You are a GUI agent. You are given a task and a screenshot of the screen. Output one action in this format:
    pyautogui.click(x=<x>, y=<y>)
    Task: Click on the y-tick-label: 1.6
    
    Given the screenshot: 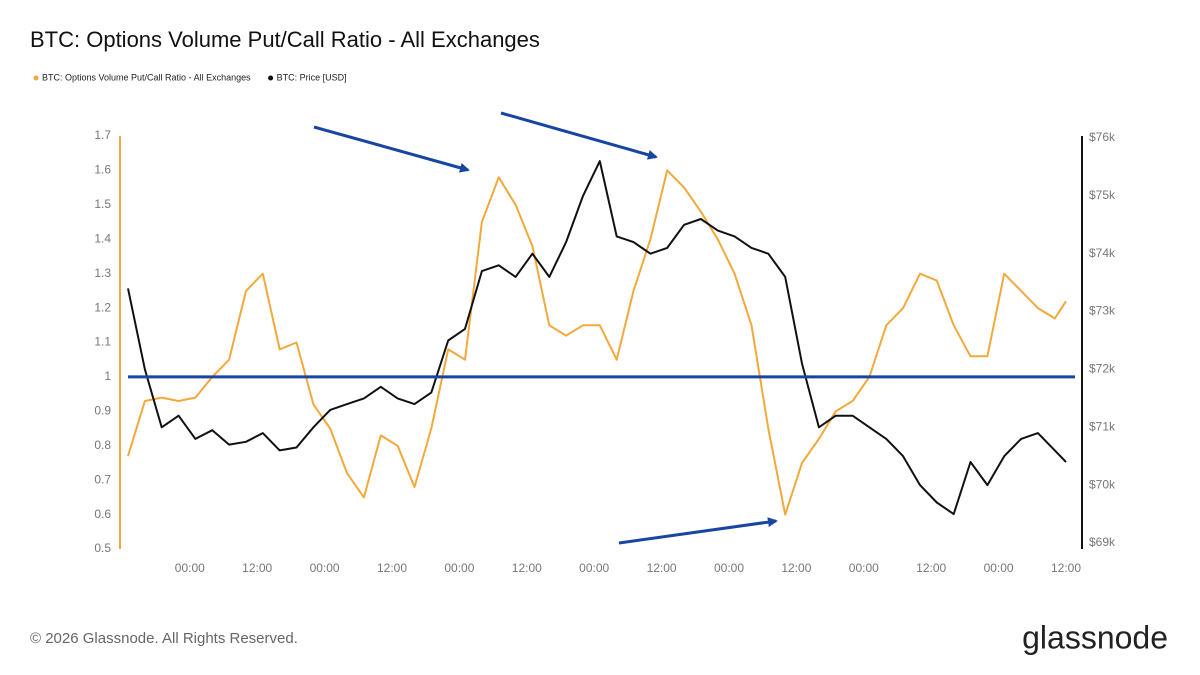 What is the action you would take?
    pyautogui.click(x=102, y=170)
    